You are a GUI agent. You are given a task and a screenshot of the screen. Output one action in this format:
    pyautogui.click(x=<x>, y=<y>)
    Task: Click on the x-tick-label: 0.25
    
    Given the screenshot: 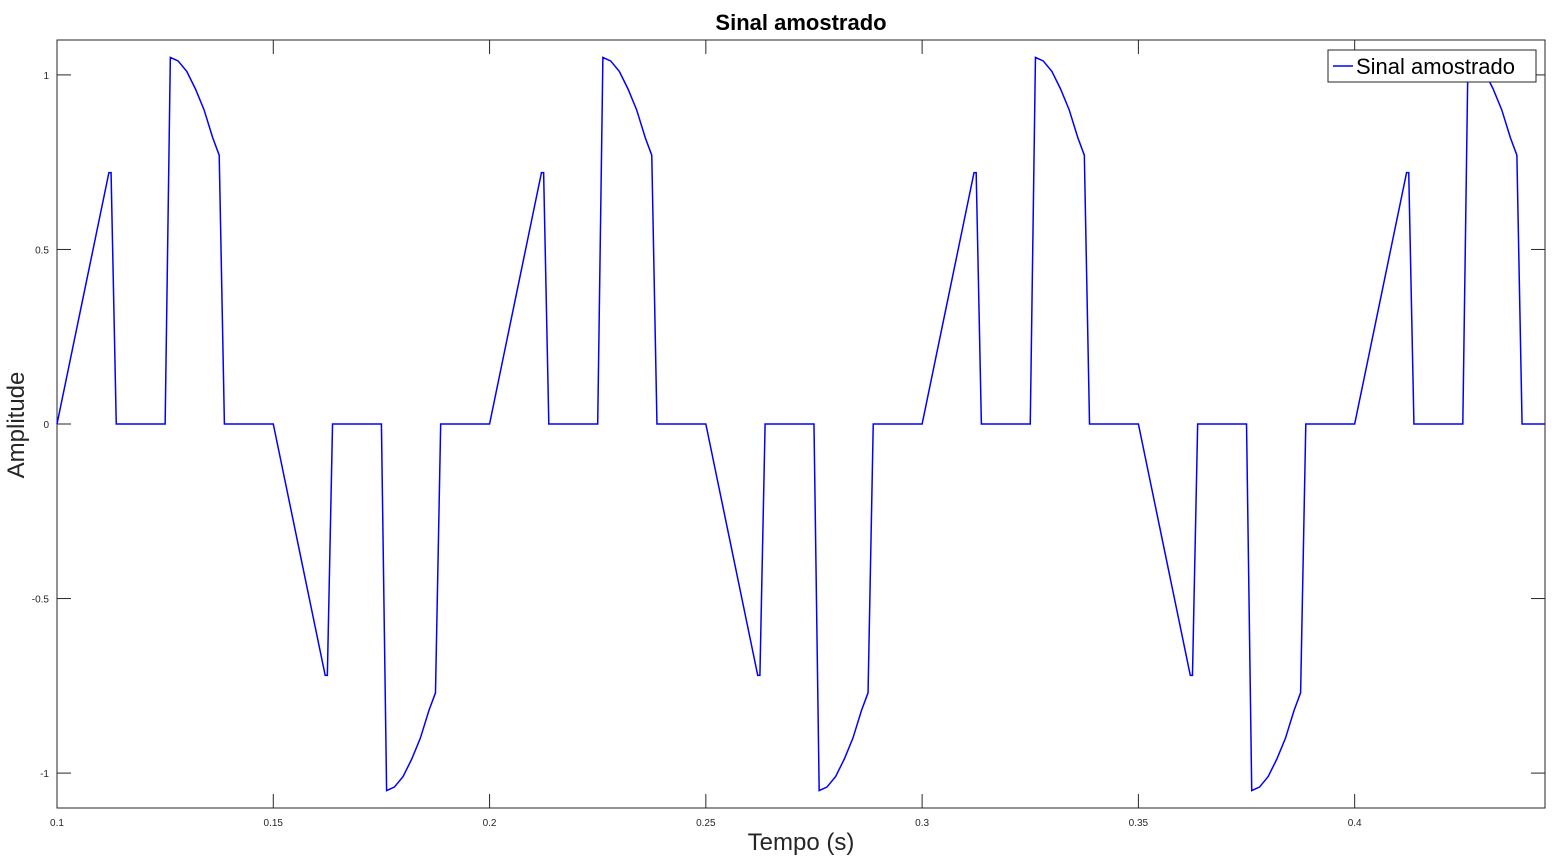 What is the action you would take?
    pyautogui.click(x=706, y=823)
    